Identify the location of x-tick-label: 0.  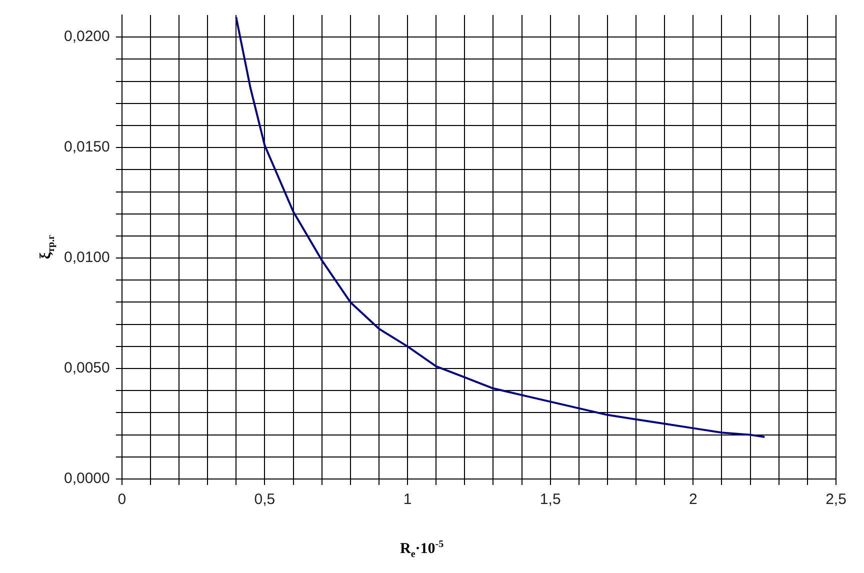
(122, 499).